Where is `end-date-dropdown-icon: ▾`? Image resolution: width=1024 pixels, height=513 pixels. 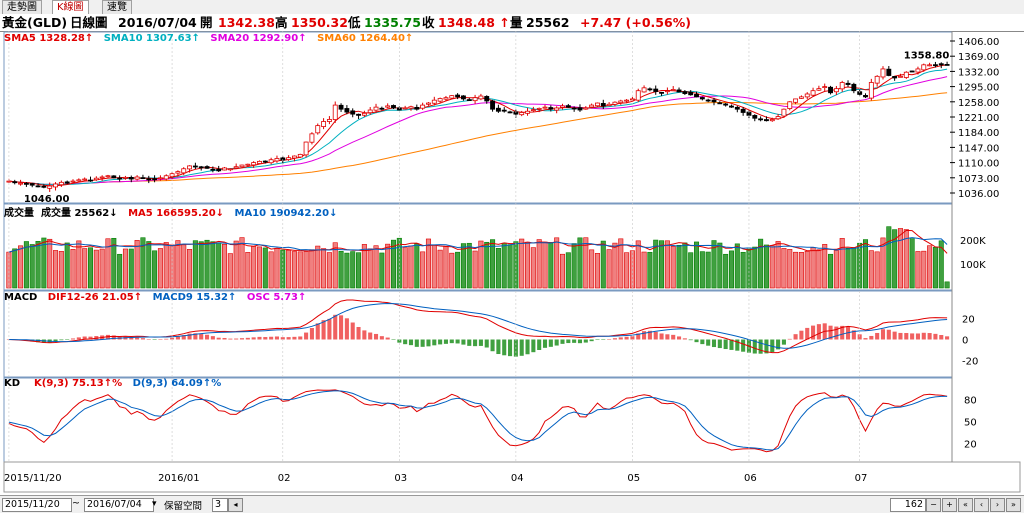 end-date-dropdown-icon: ▾ is located at coordinates (154, 504).